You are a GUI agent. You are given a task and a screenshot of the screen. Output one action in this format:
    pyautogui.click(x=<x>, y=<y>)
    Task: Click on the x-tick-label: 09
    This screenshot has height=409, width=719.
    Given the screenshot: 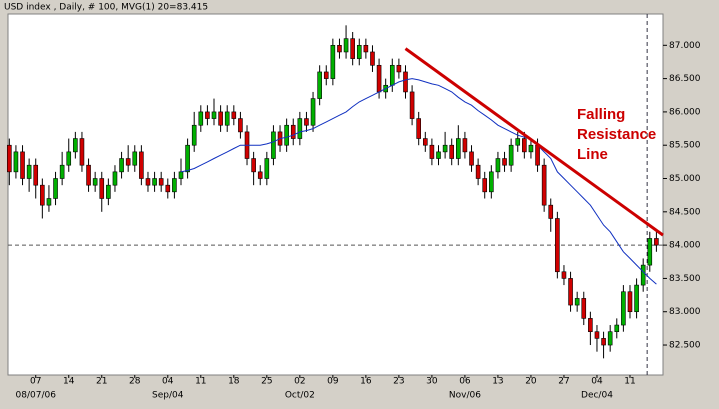 What is the action you would take?
    pyautogui.click(x=333, y=382)
    